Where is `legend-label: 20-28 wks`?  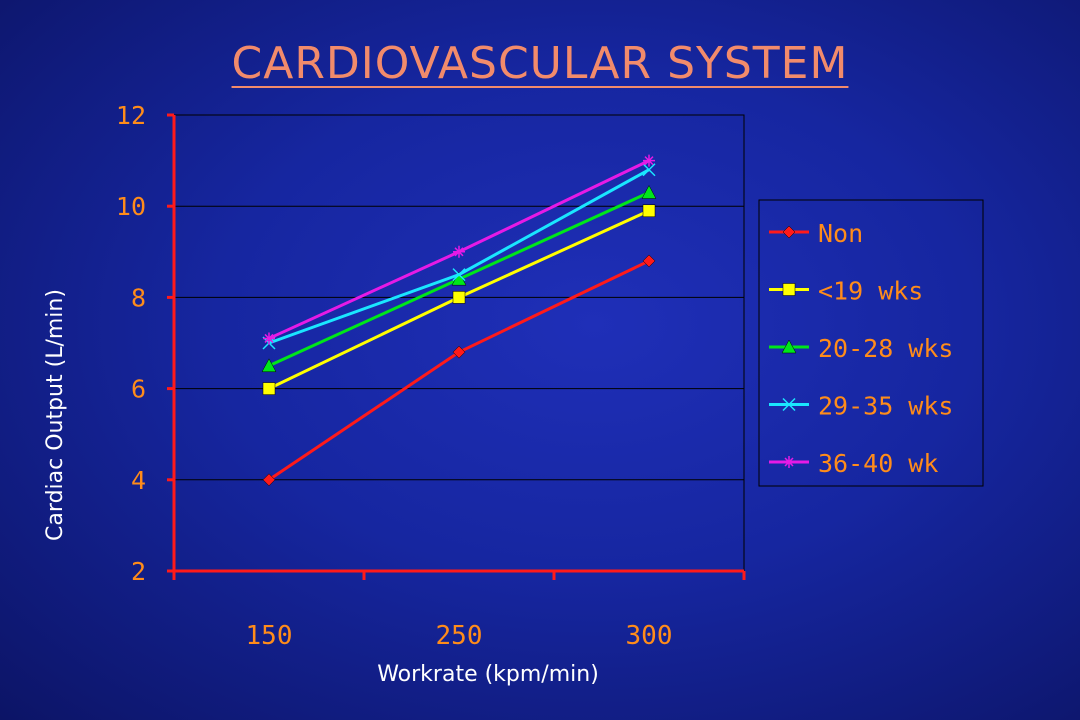 legend-label: 20-28 wks is located at coordinates (885, 348).